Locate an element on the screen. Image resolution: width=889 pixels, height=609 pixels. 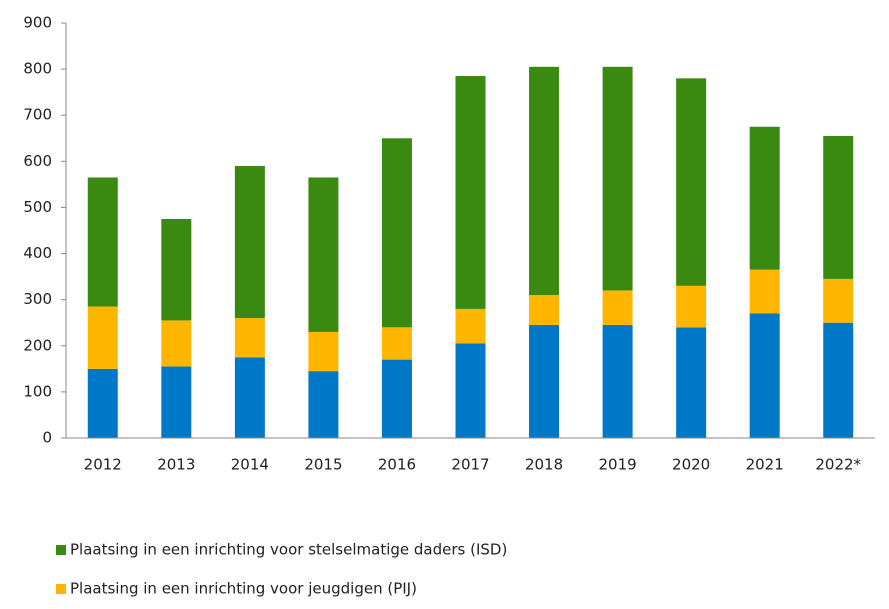
y-tick-label: 400 is located at coordinates (37, 253).